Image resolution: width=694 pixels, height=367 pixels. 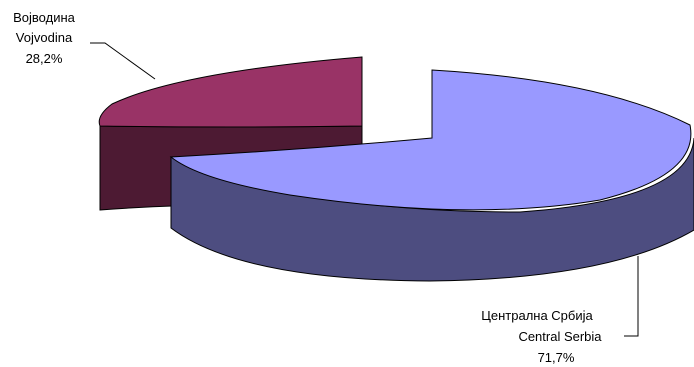 What do you see at coordinates (631, 296) in the screenshot?
I see `leader-line-central-serbia` at bounding box center [631, 296].